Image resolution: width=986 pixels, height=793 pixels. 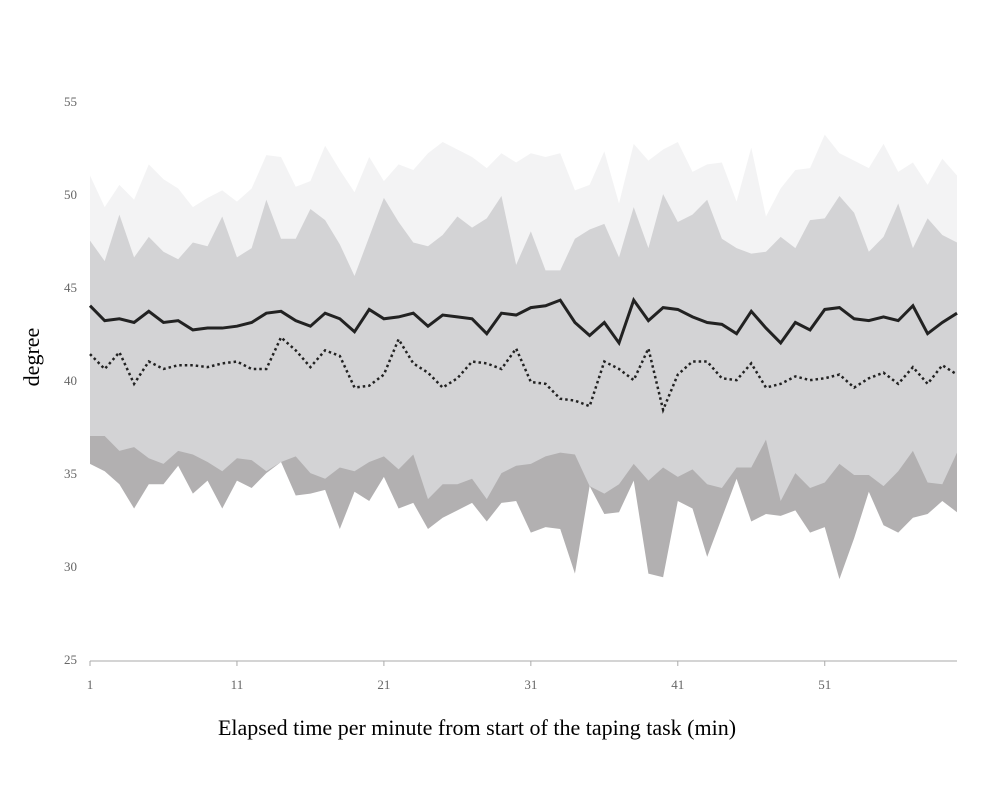 What do you see at coordinates (824, 684) in the screenshot?
I see `x-tick-label: 51` at bounding box center [824, 684].